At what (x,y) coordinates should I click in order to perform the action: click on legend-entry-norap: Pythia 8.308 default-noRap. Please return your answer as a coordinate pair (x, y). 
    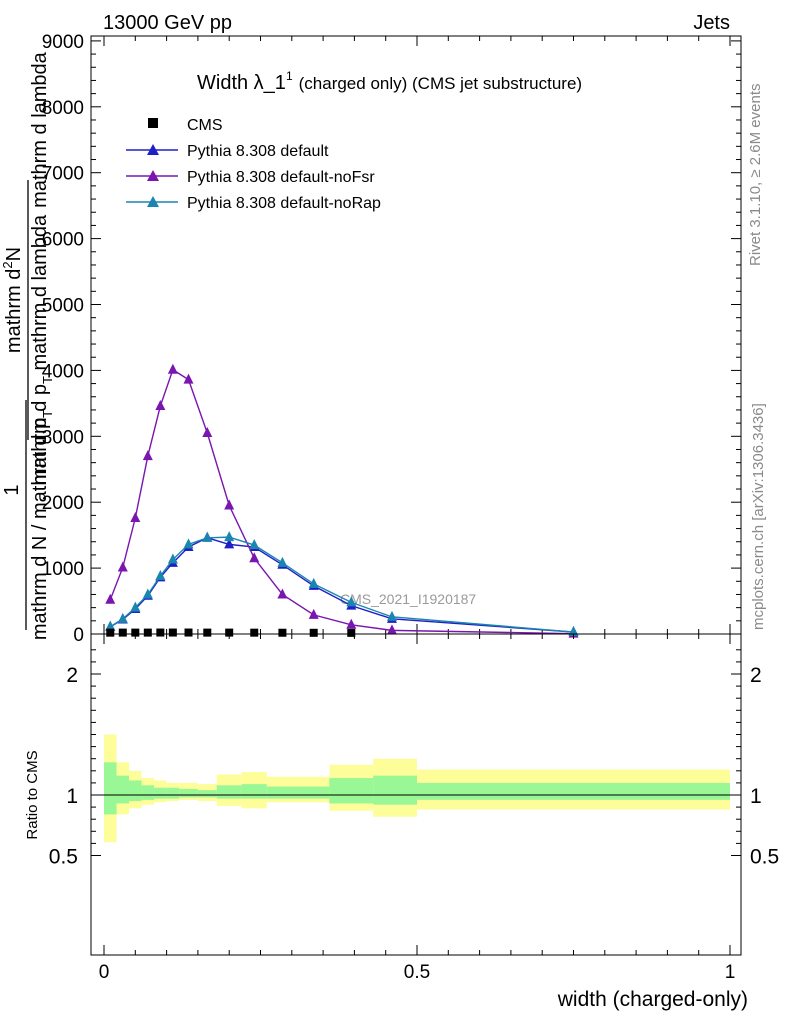
    Looking at the image, I should click on (253, 203).